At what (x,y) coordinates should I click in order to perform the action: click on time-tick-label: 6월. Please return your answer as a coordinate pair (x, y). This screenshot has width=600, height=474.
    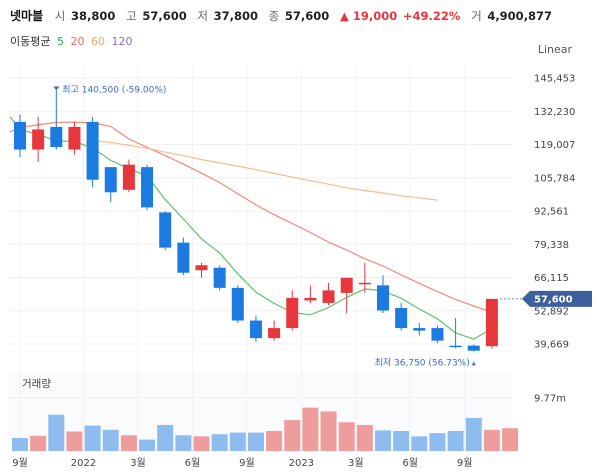
    Looking at the image, I should click on (193, 463).